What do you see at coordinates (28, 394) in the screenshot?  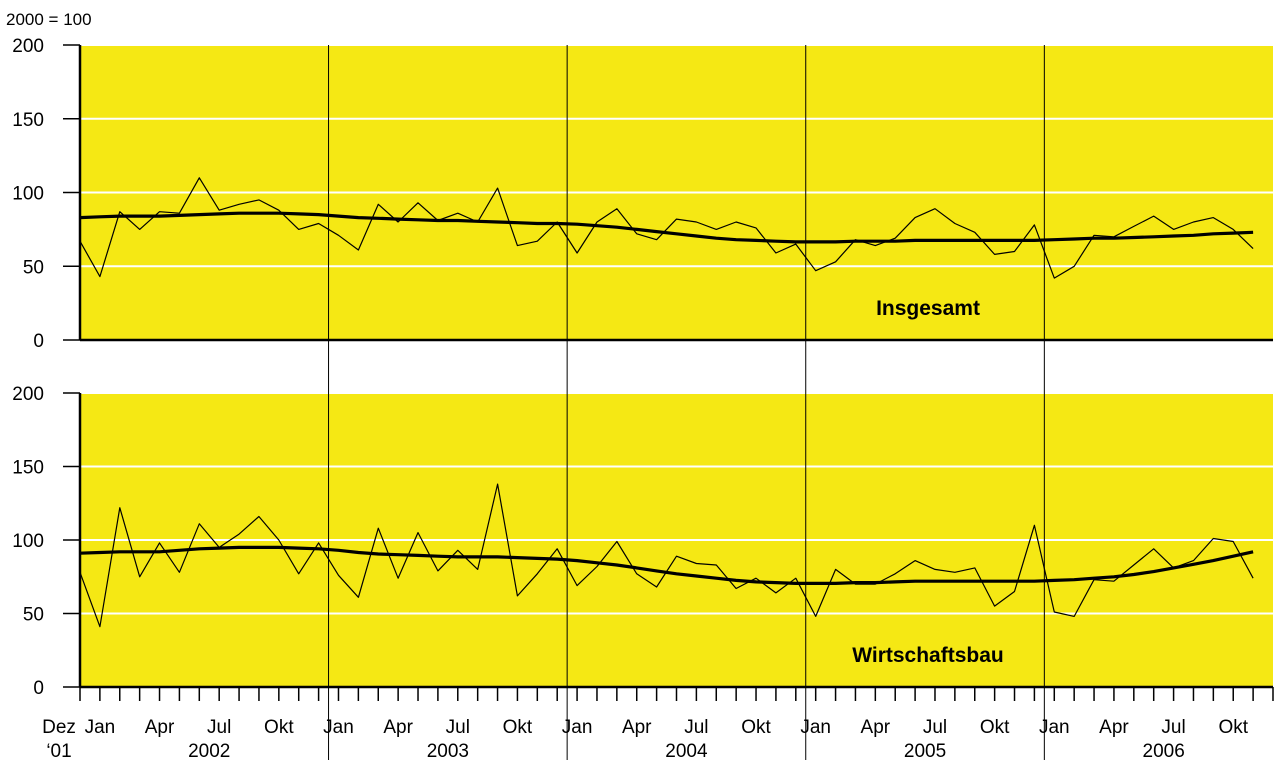 I see `y-tick-label-2-200: 200` at bounding box center [28, 394].